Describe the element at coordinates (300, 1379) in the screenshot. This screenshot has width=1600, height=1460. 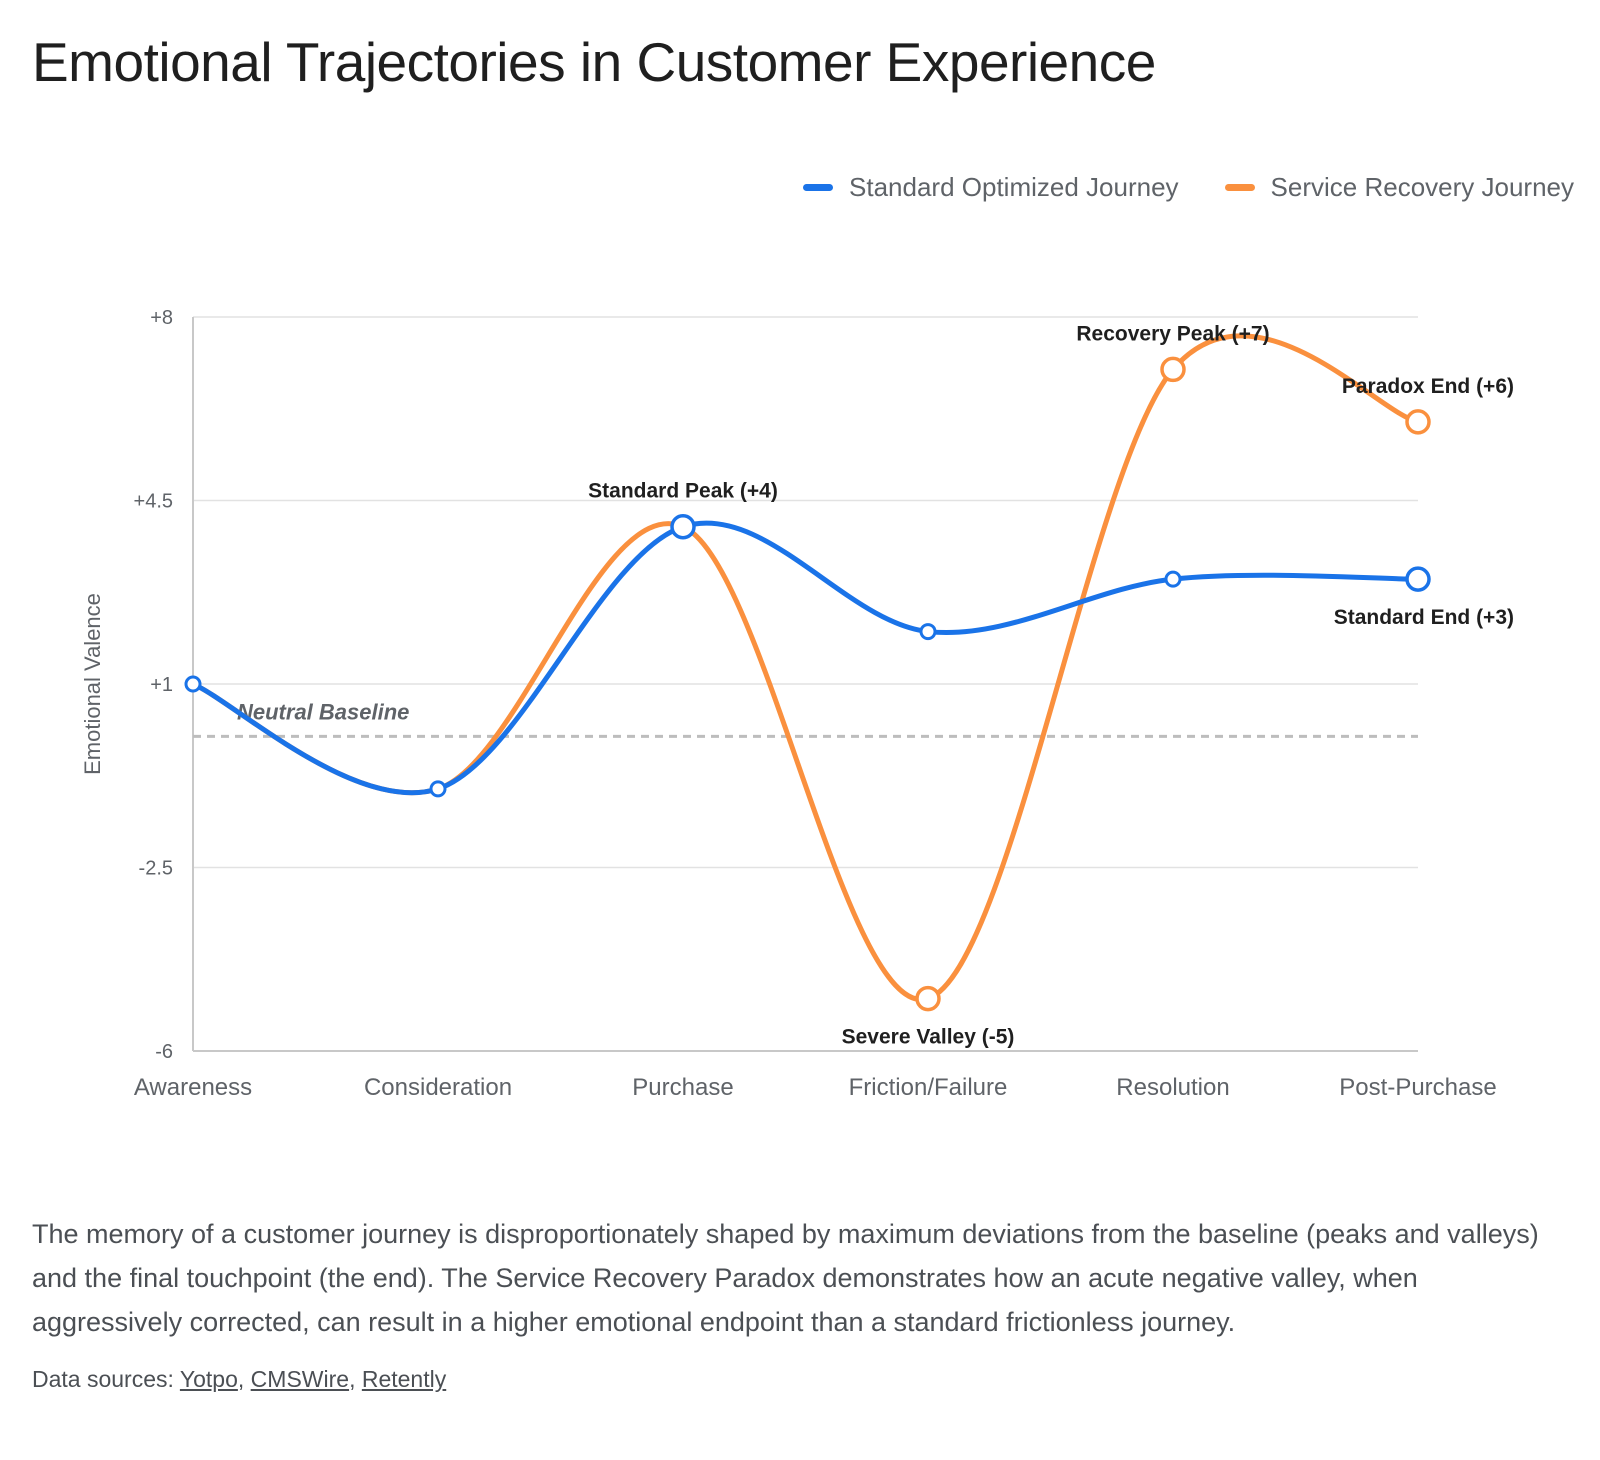
I see `source-link-cmswire: CMSWire` at that location.